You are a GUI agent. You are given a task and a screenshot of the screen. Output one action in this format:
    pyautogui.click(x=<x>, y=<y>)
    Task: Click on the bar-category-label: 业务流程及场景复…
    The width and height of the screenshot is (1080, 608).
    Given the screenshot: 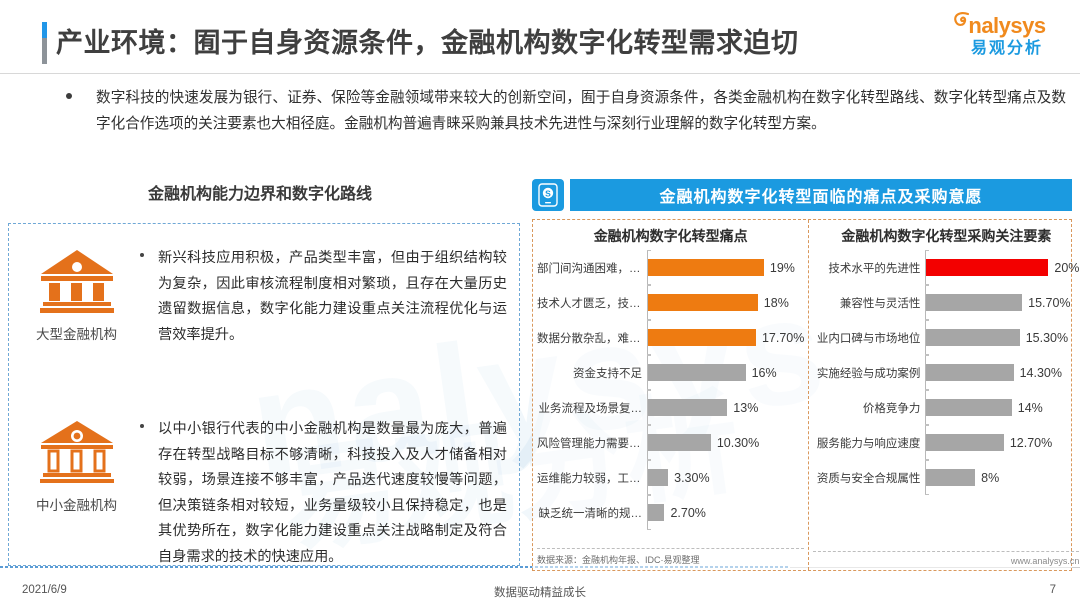 What is the action you would take?
    pyautogui.click(x=590, y=408)
    